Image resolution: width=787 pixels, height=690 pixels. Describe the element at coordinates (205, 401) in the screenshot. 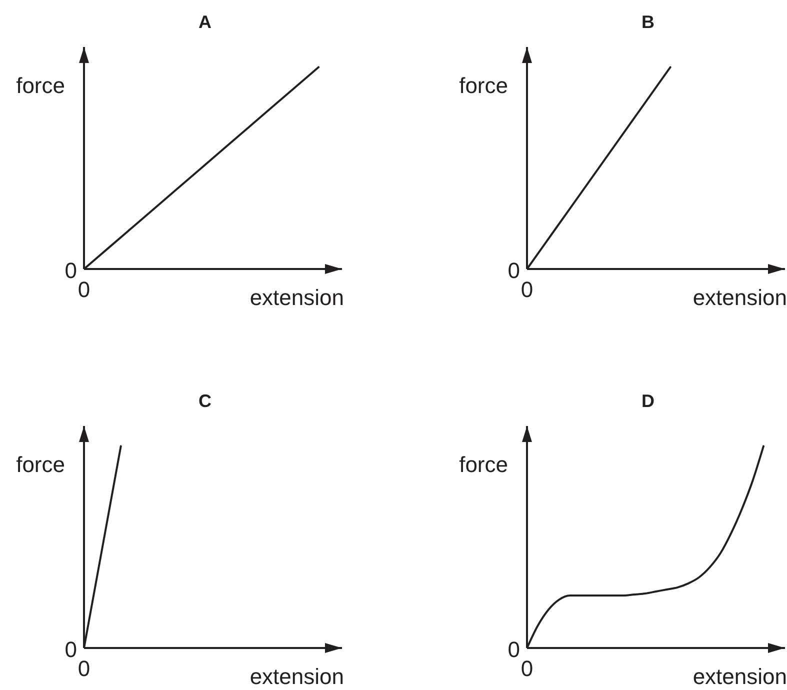

I see `chart-title: C` at that location.